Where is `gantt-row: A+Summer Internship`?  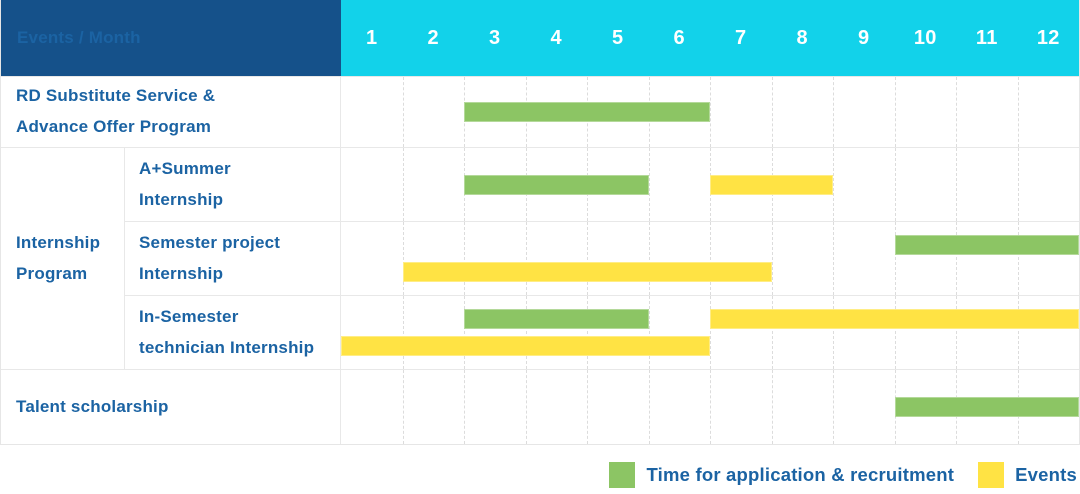
gantt-row: A+Summer Internship is located at coordinates (602, 184).